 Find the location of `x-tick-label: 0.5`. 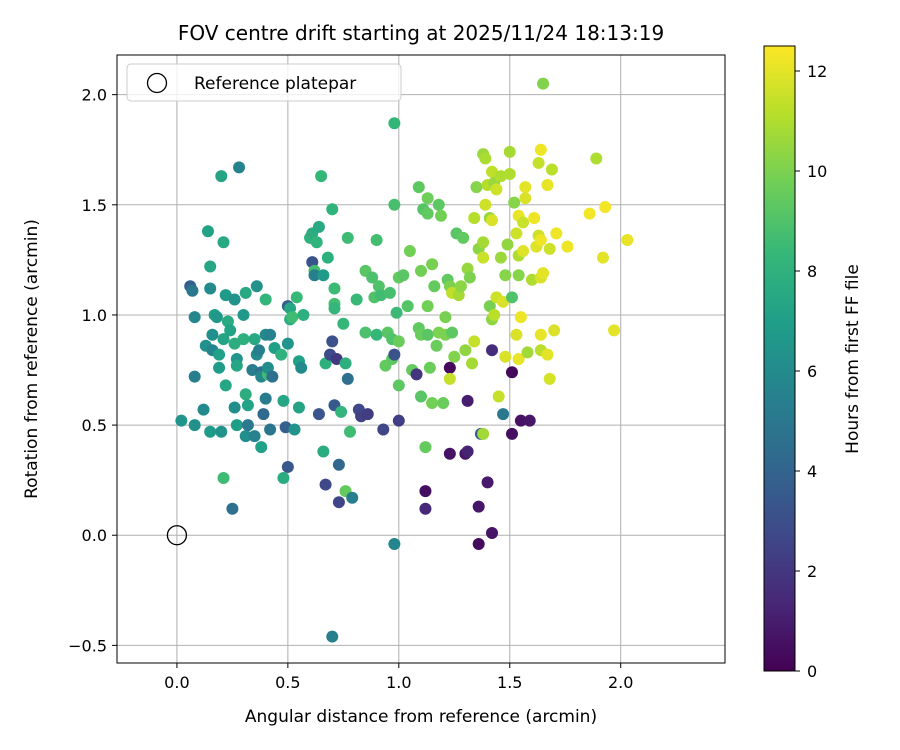

x-tick-label: 0.5 is located at coordinates (287, 682).